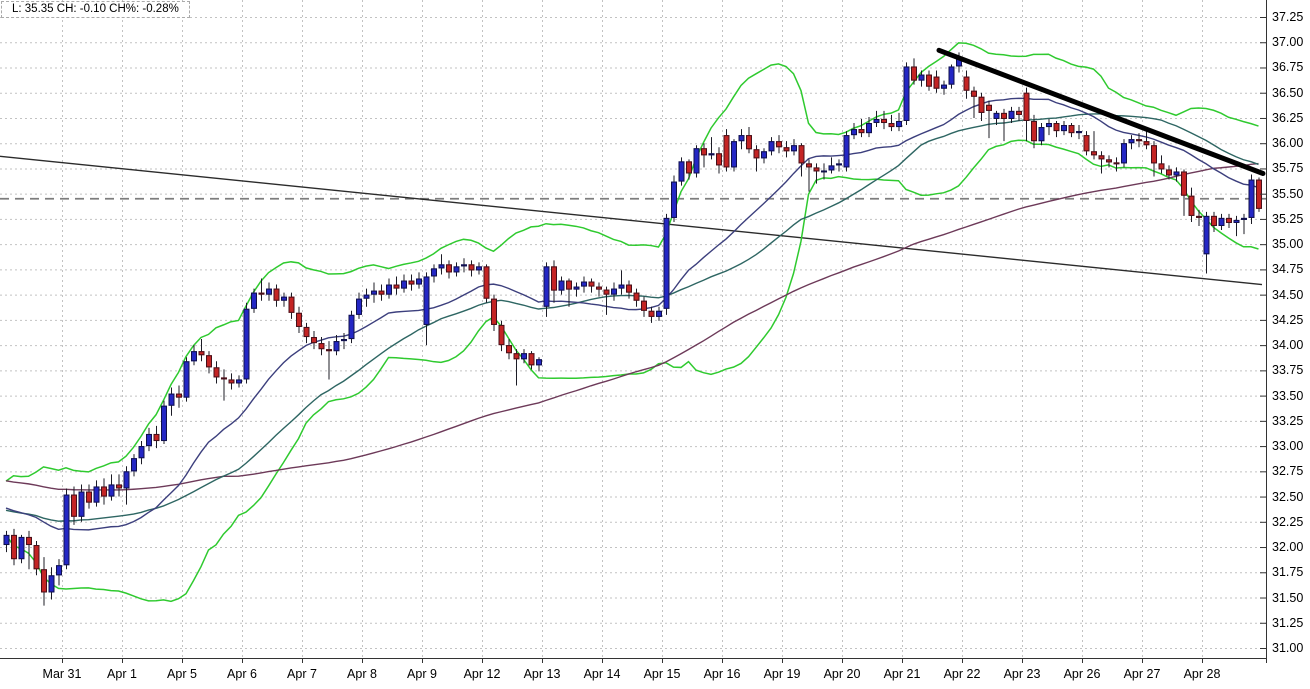  I want to click on y-axis-tick-label: 35.25, so click(1288, 218).